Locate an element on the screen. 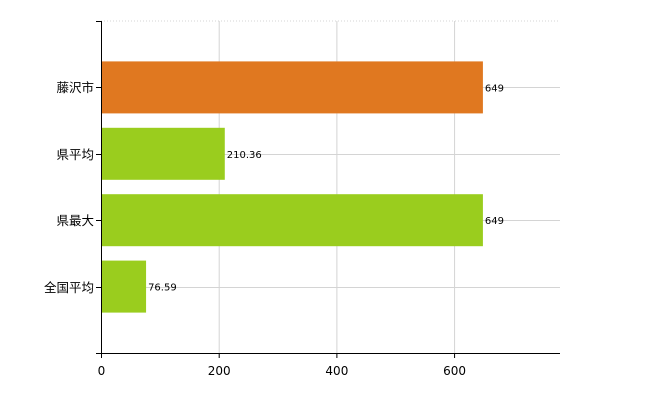 The image size is (650, 400). data-label: 210.36 is located at coordinates (244, 155).